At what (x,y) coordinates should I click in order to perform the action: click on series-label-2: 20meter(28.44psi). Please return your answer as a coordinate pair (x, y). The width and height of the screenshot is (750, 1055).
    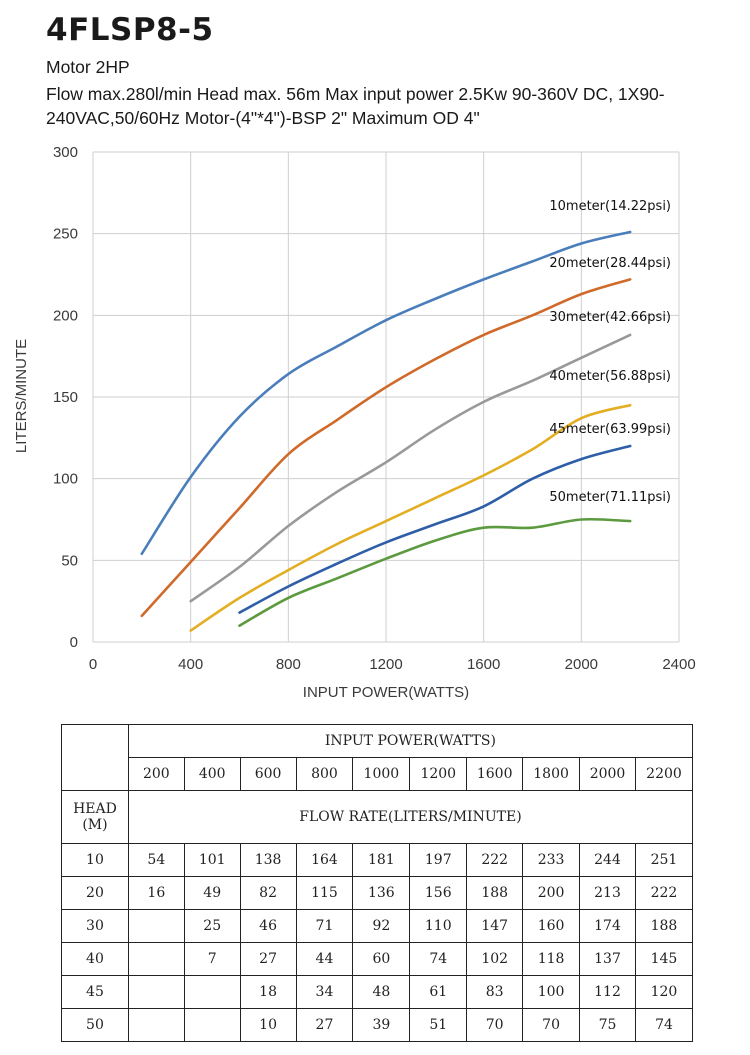
    Looking at the image, I should click on (610, 263).